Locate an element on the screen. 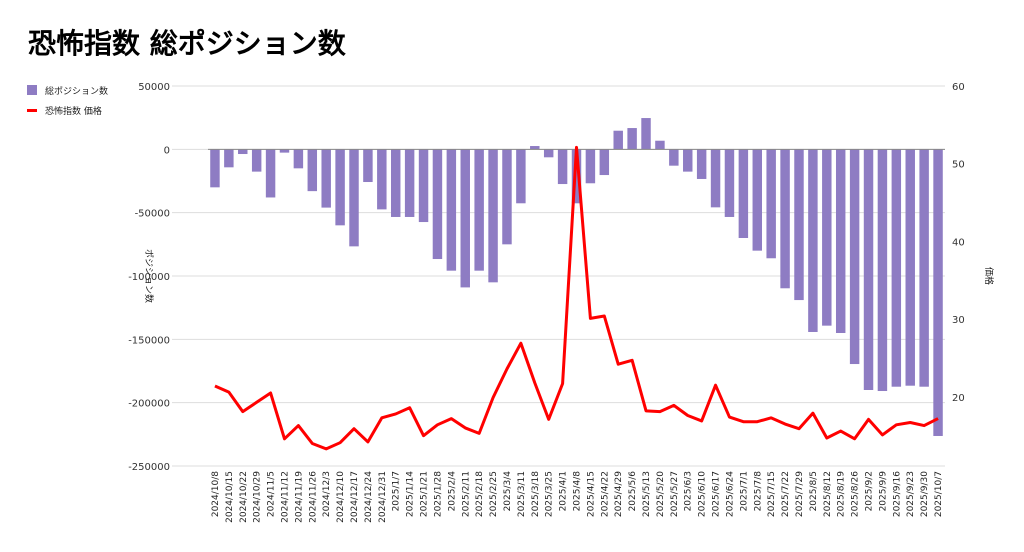 Image resolution: width=1024 pixels, height=552 pixels. left-axis-title: ポジション数 is located at coordinates (149, 276).